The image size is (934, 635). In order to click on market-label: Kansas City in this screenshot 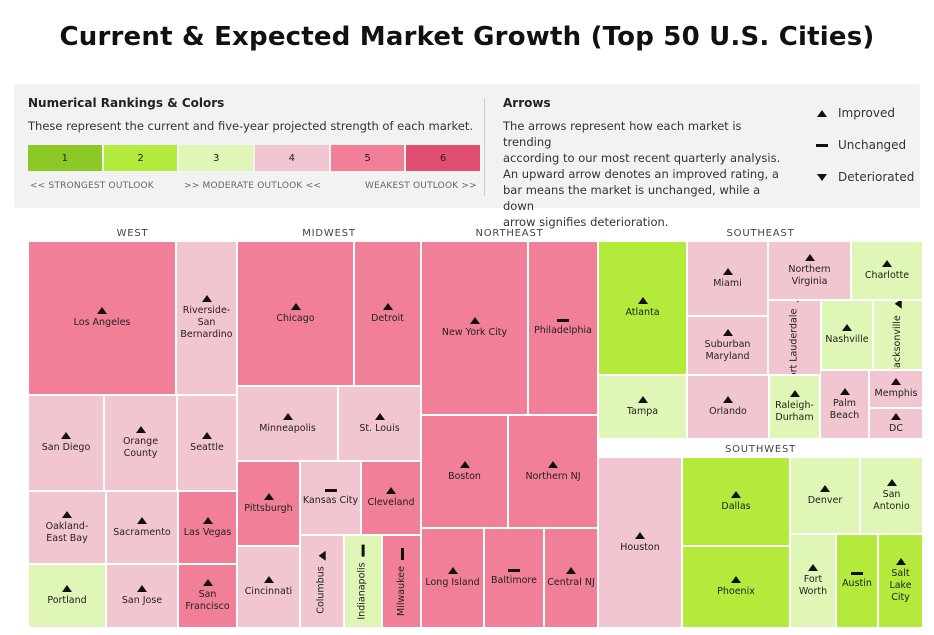, I will do `click(330, 500)`.